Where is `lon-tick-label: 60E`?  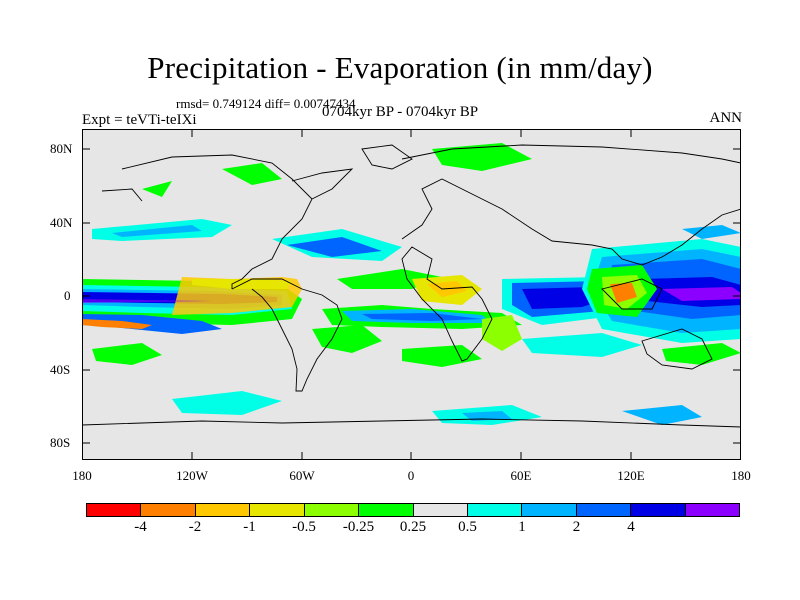 lon-tick-label: 60E is located at coordinates (521, 475).